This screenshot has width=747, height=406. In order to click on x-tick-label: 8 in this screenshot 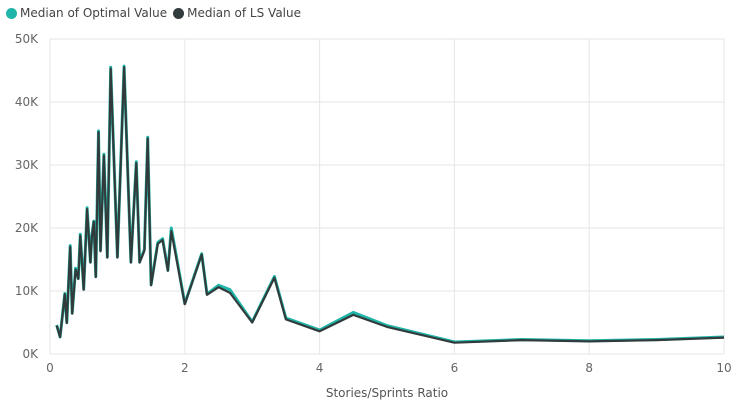, I will do `click(589, 368)`.